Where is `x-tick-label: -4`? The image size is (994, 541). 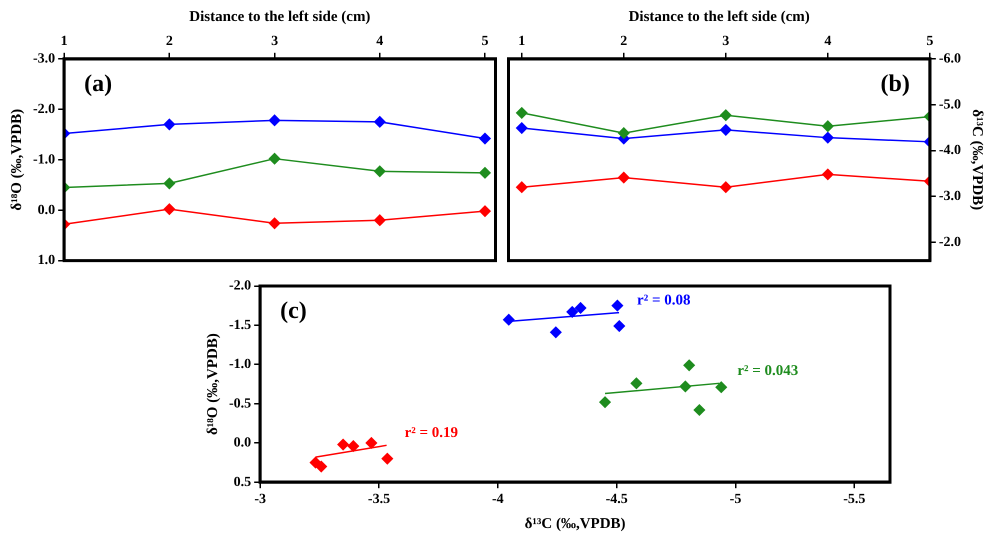 x-tick-label: -4 is located at coordinates (498, 500).